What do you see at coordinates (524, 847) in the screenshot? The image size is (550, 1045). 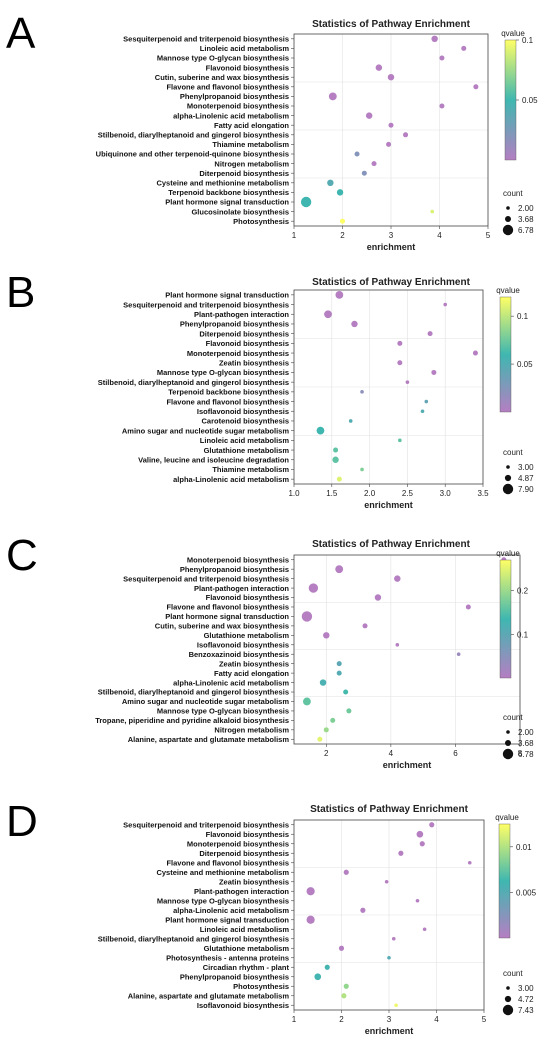 I see `qvalue-tick-label: 0.01` at bounding box center [524, 847].